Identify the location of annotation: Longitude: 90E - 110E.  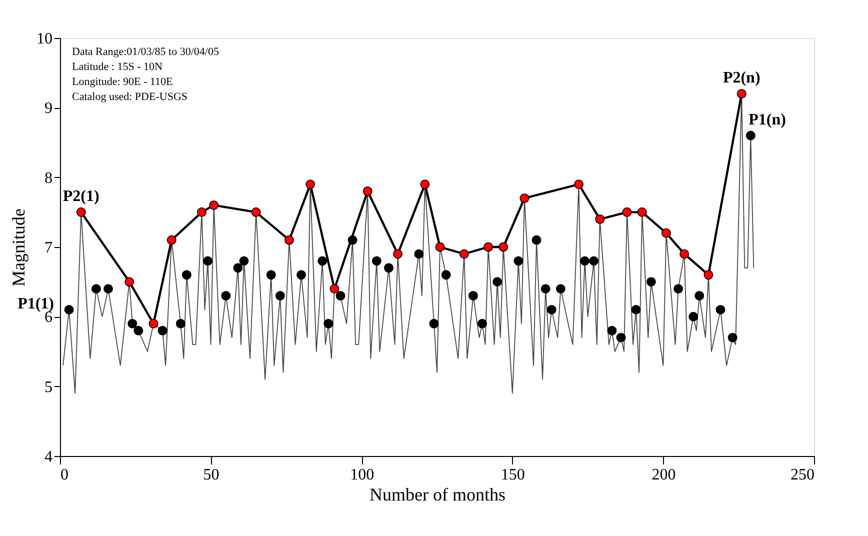
(122, 82).